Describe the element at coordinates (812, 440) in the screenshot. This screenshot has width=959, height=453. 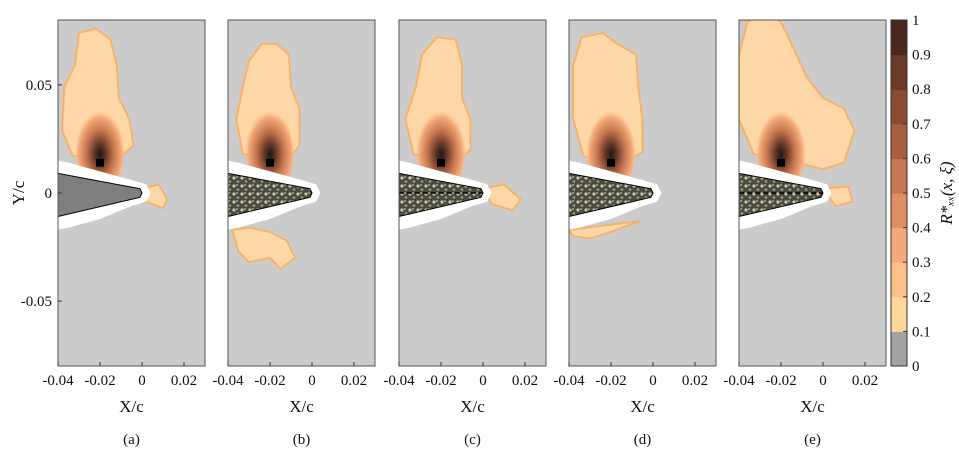
I see `panel-caption: (e)` at that location.